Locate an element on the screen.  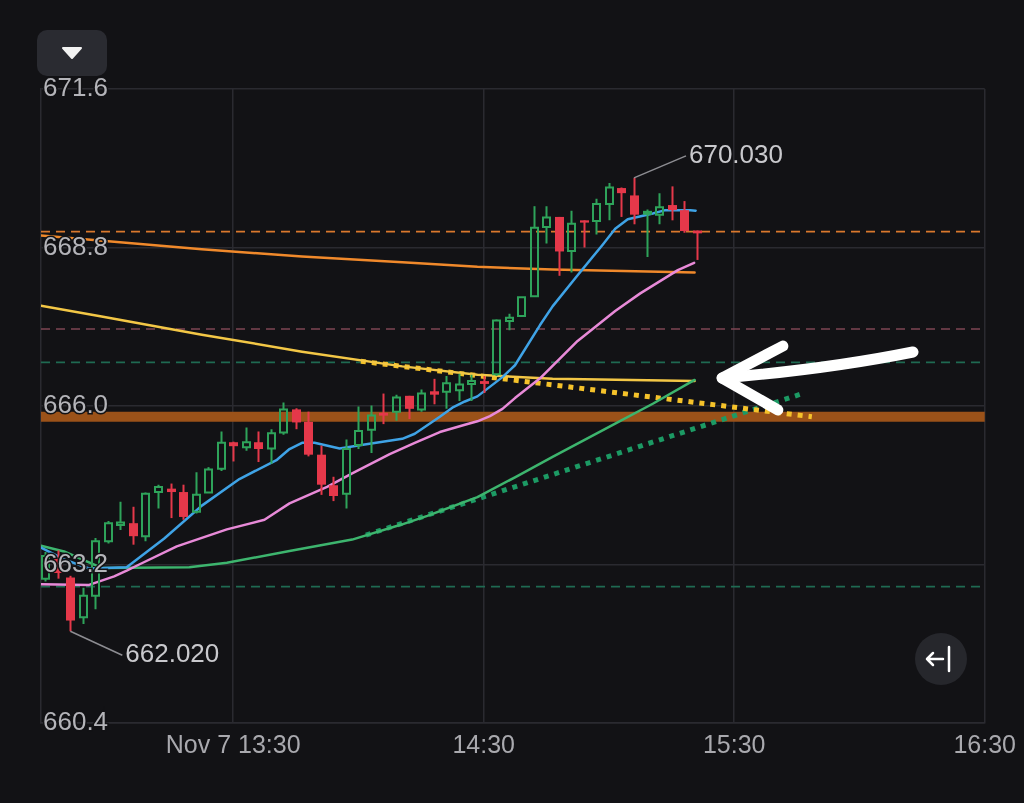
annotation: 662.020 is located at coordinates (172, 653).